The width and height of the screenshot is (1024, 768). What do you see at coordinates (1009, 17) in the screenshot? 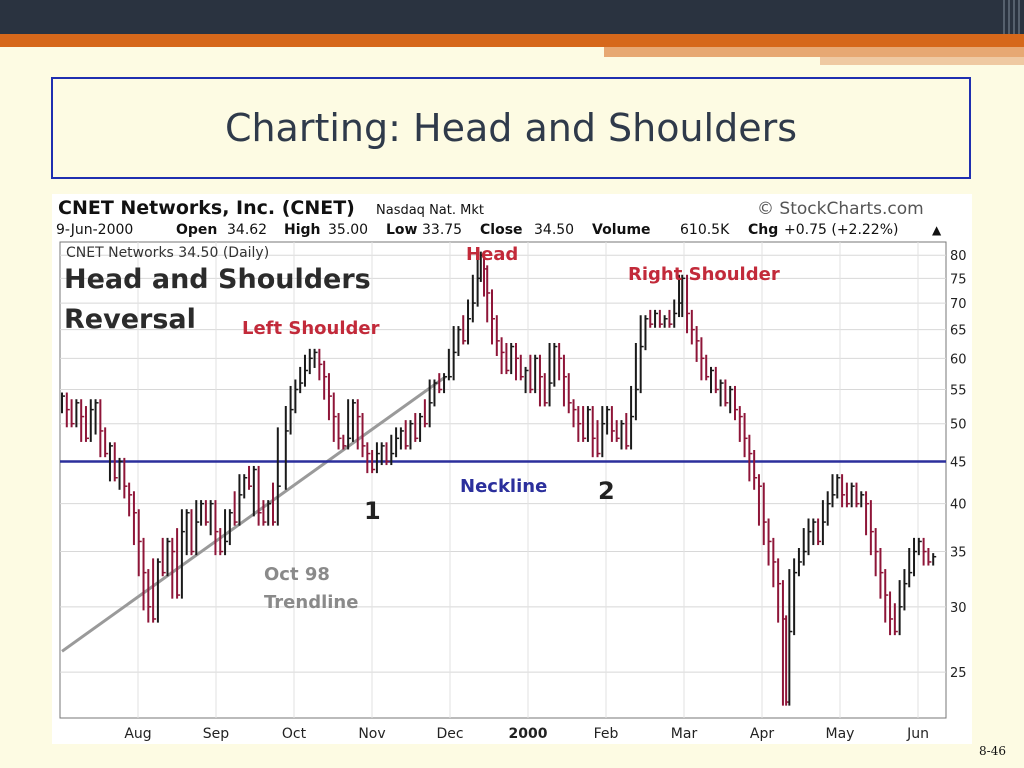
I see `top-bar-stripes` at bounding box center [1009, 17].